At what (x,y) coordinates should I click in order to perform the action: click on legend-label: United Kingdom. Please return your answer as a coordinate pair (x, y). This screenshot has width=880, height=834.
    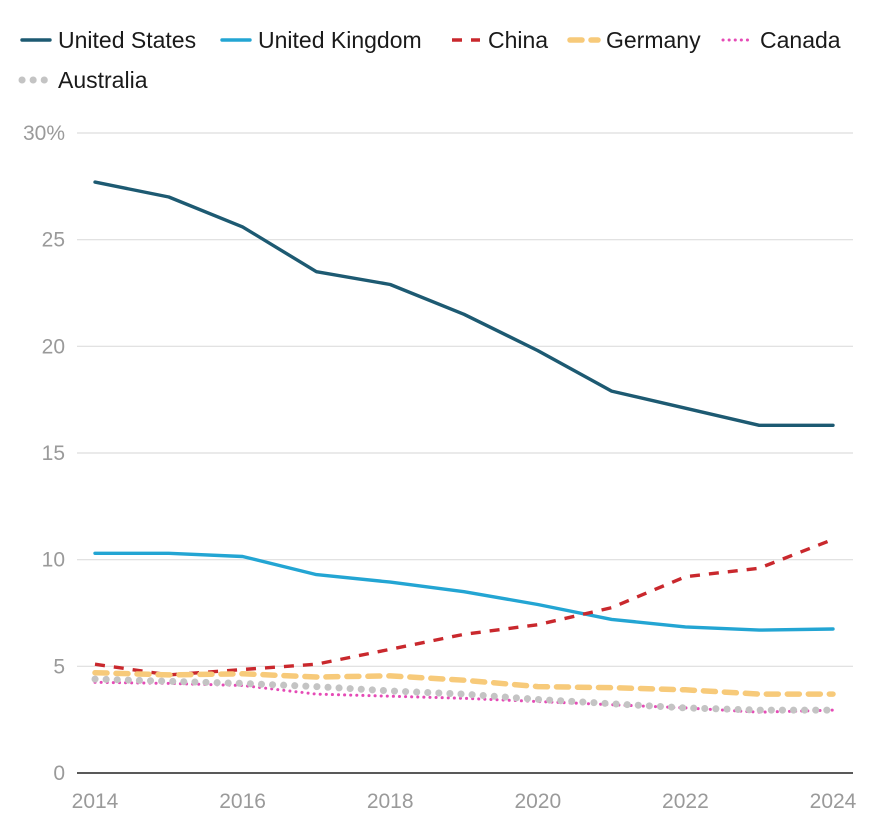
    Looking at the image, I should click on (340, 40).